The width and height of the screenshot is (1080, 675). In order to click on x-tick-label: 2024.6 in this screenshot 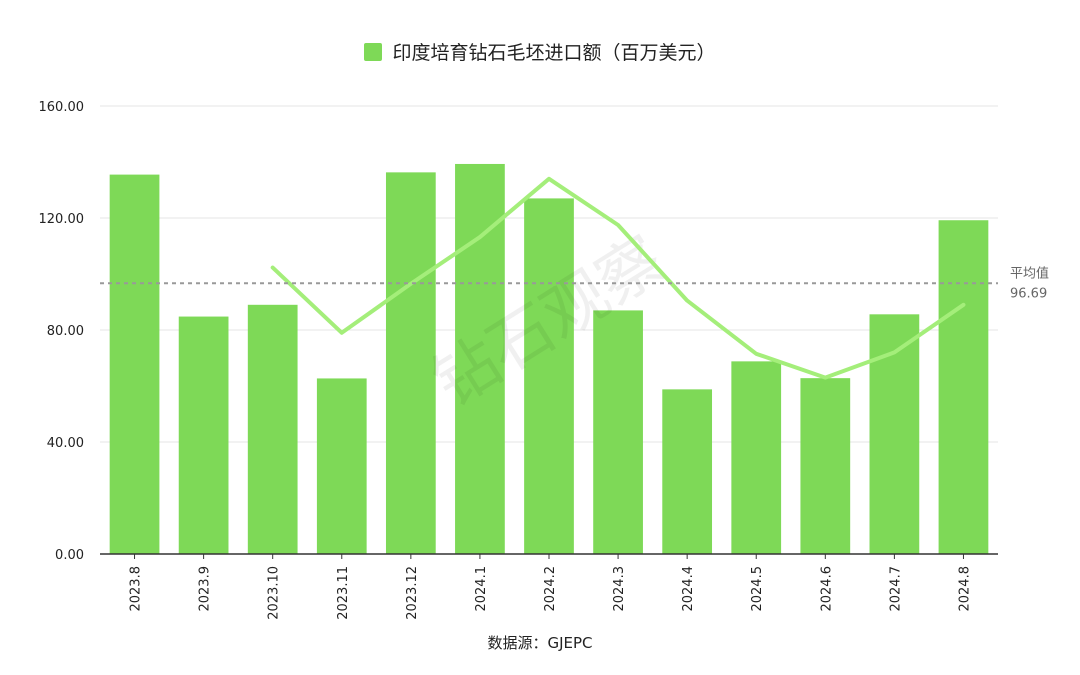, I will do `click(826, 589)`.